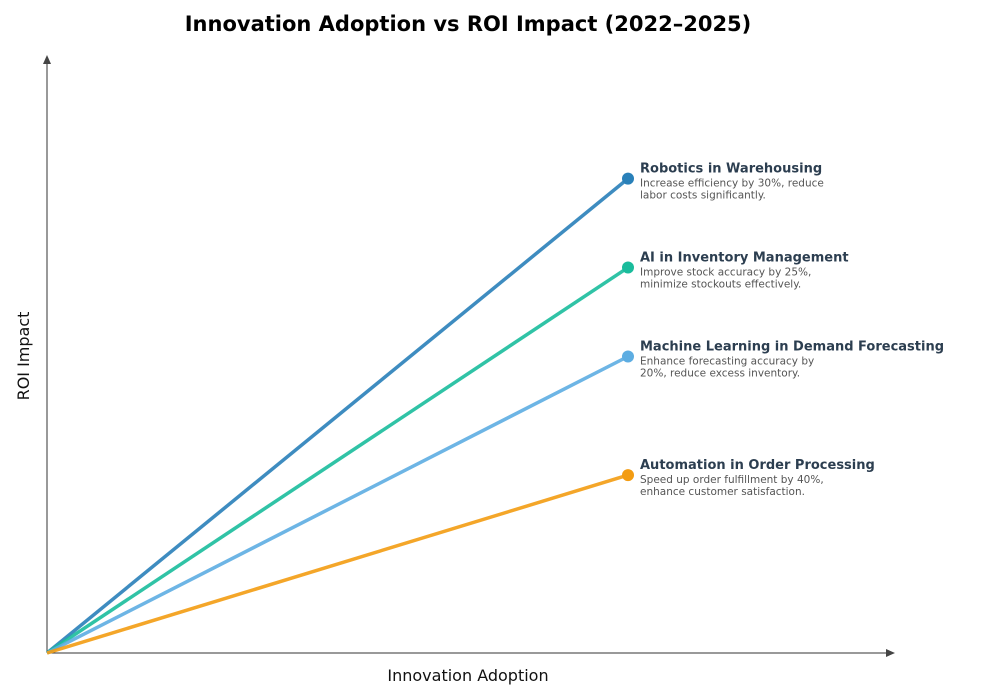 Image resolution: width=1000 pixels, height=700 pixels. Describe the element at coordinates (467, 675) in the screenshot. I see `x-axis-label: Innovation Adoption` at that location.